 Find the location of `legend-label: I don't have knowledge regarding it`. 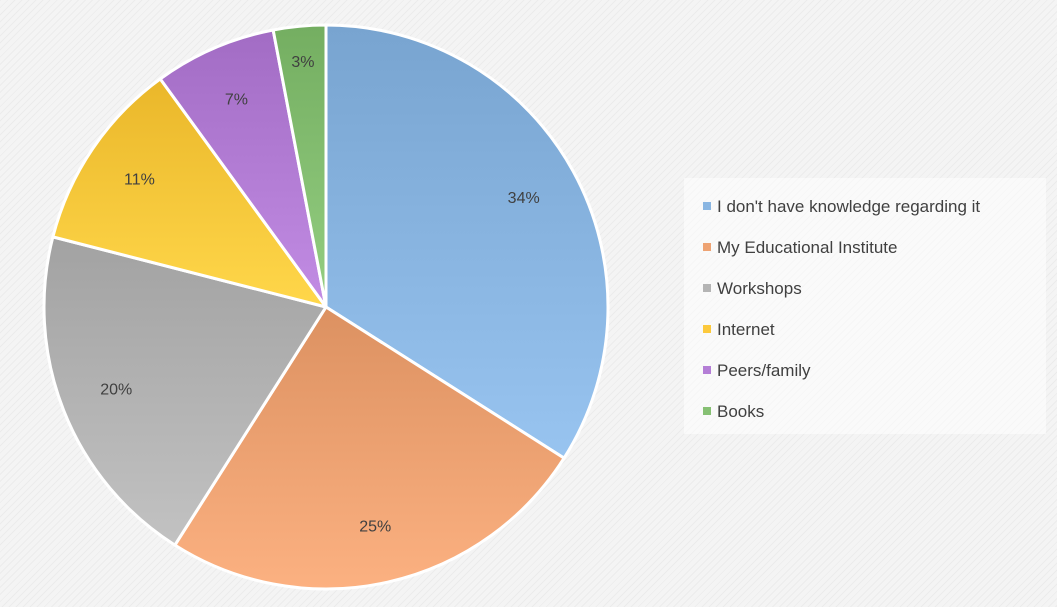

legend-label: I don't have knowledge regarding it is located at coordinates (849, 206).